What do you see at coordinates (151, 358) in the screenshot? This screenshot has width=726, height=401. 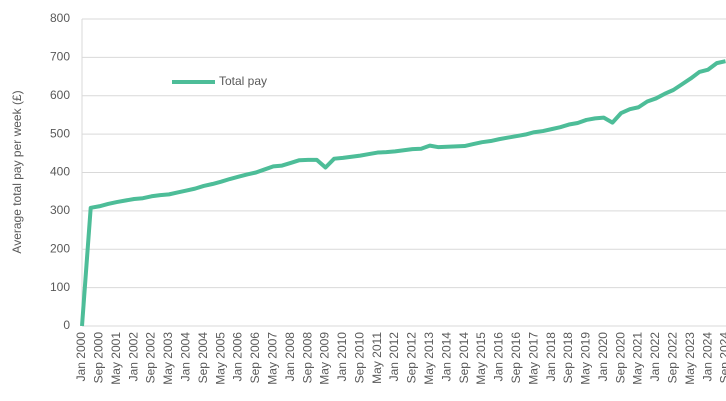 I see `x-tick-label: Sep 2002` at bounding box center [151, 358].